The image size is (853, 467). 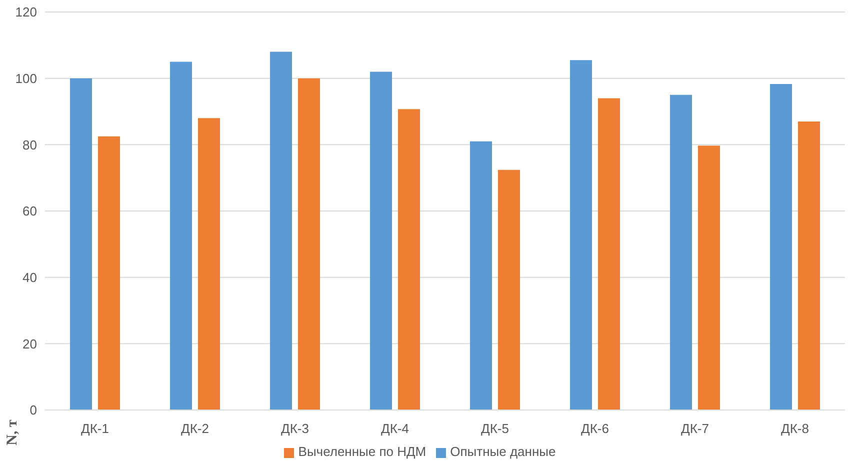 What do you see at coordinates (29, 144) in the screenshot?
I see `y-tick-label: 80` at bounding box center [29, 144].